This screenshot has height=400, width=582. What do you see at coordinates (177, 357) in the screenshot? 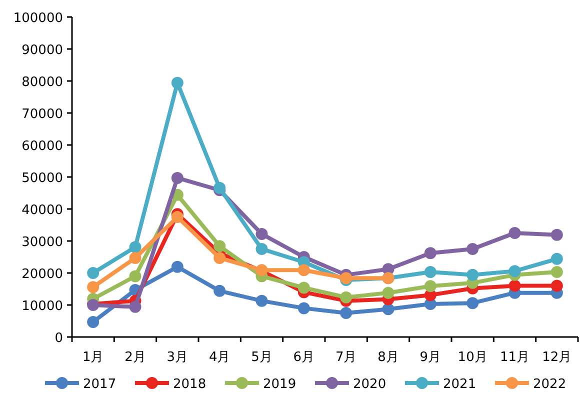
I see `x-tick-label: 3月` at bounding box center [177, 357].